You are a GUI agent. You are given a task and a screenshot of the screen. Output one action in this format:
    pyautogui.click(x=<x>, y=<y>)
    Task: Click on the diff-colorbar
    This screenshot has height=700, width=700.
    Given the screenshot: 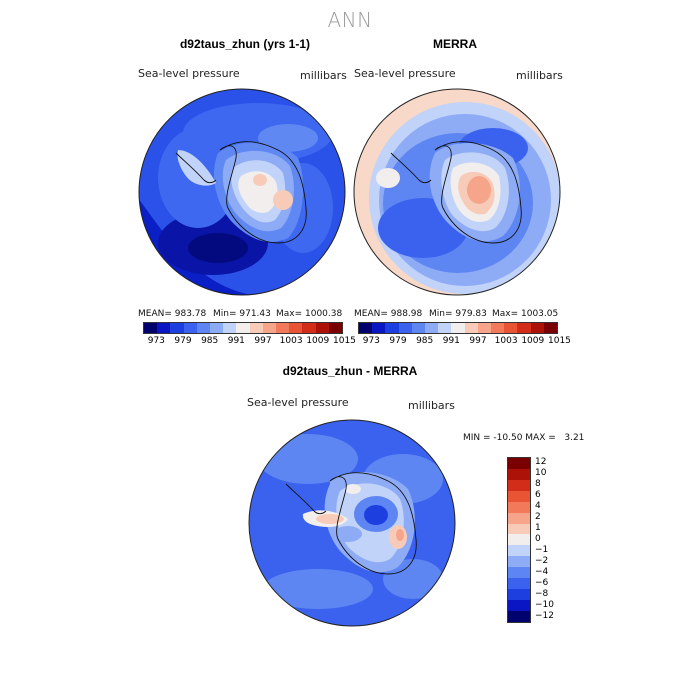 What is the action you would take?
    pyautogui.click(x=519, y=540)
    